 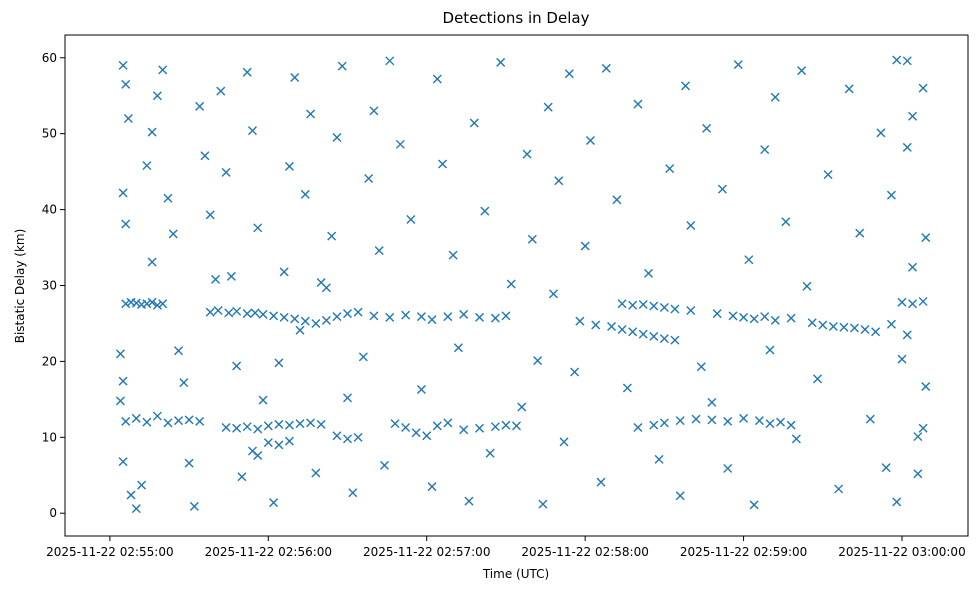 I want to click on chart-title: Detections in Delay, so click(x=516, y=18).